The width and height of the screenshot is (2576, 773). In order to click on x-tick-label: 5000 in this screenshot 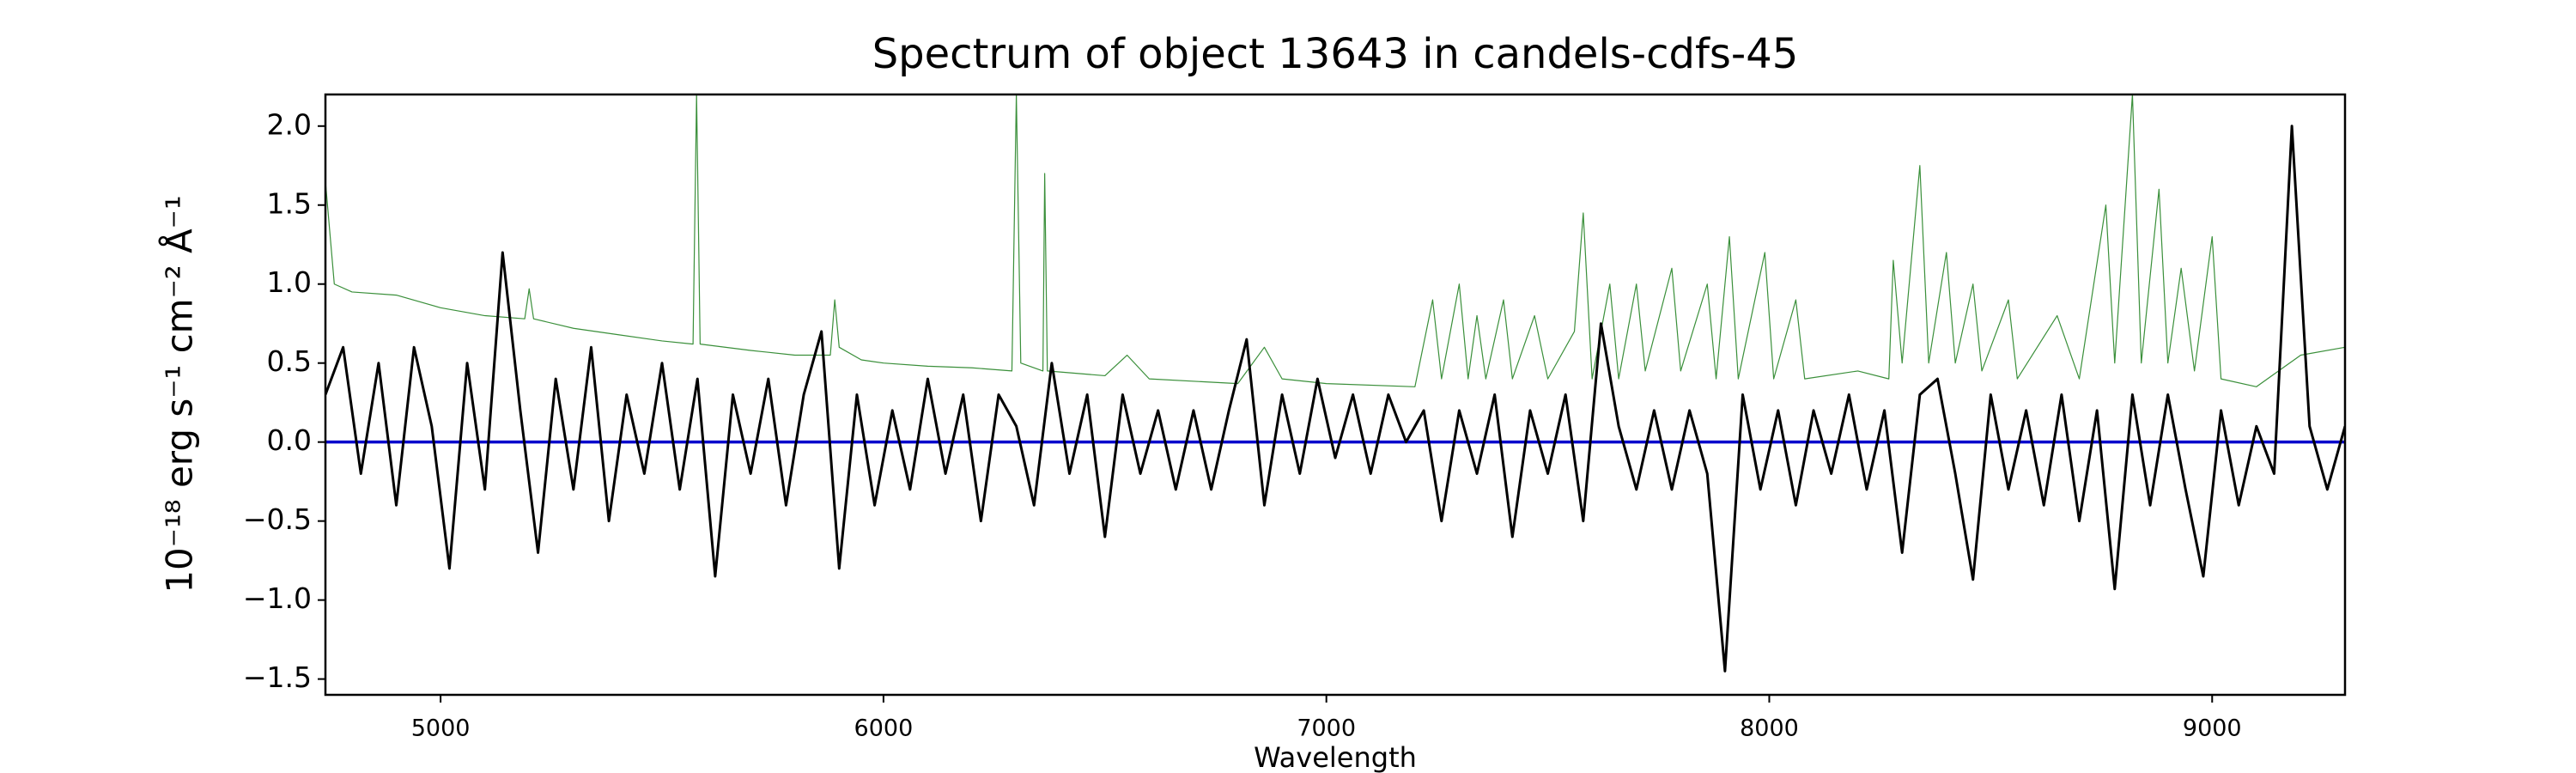, I will do `click(441, 728)`.